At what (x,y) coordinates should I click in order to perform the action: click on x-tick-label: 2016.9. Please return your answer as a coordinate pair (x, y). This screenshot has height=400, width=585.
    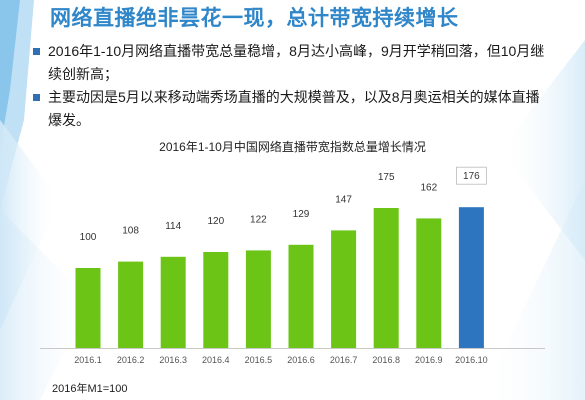
    Looking at the image, I should click on (429, 360).